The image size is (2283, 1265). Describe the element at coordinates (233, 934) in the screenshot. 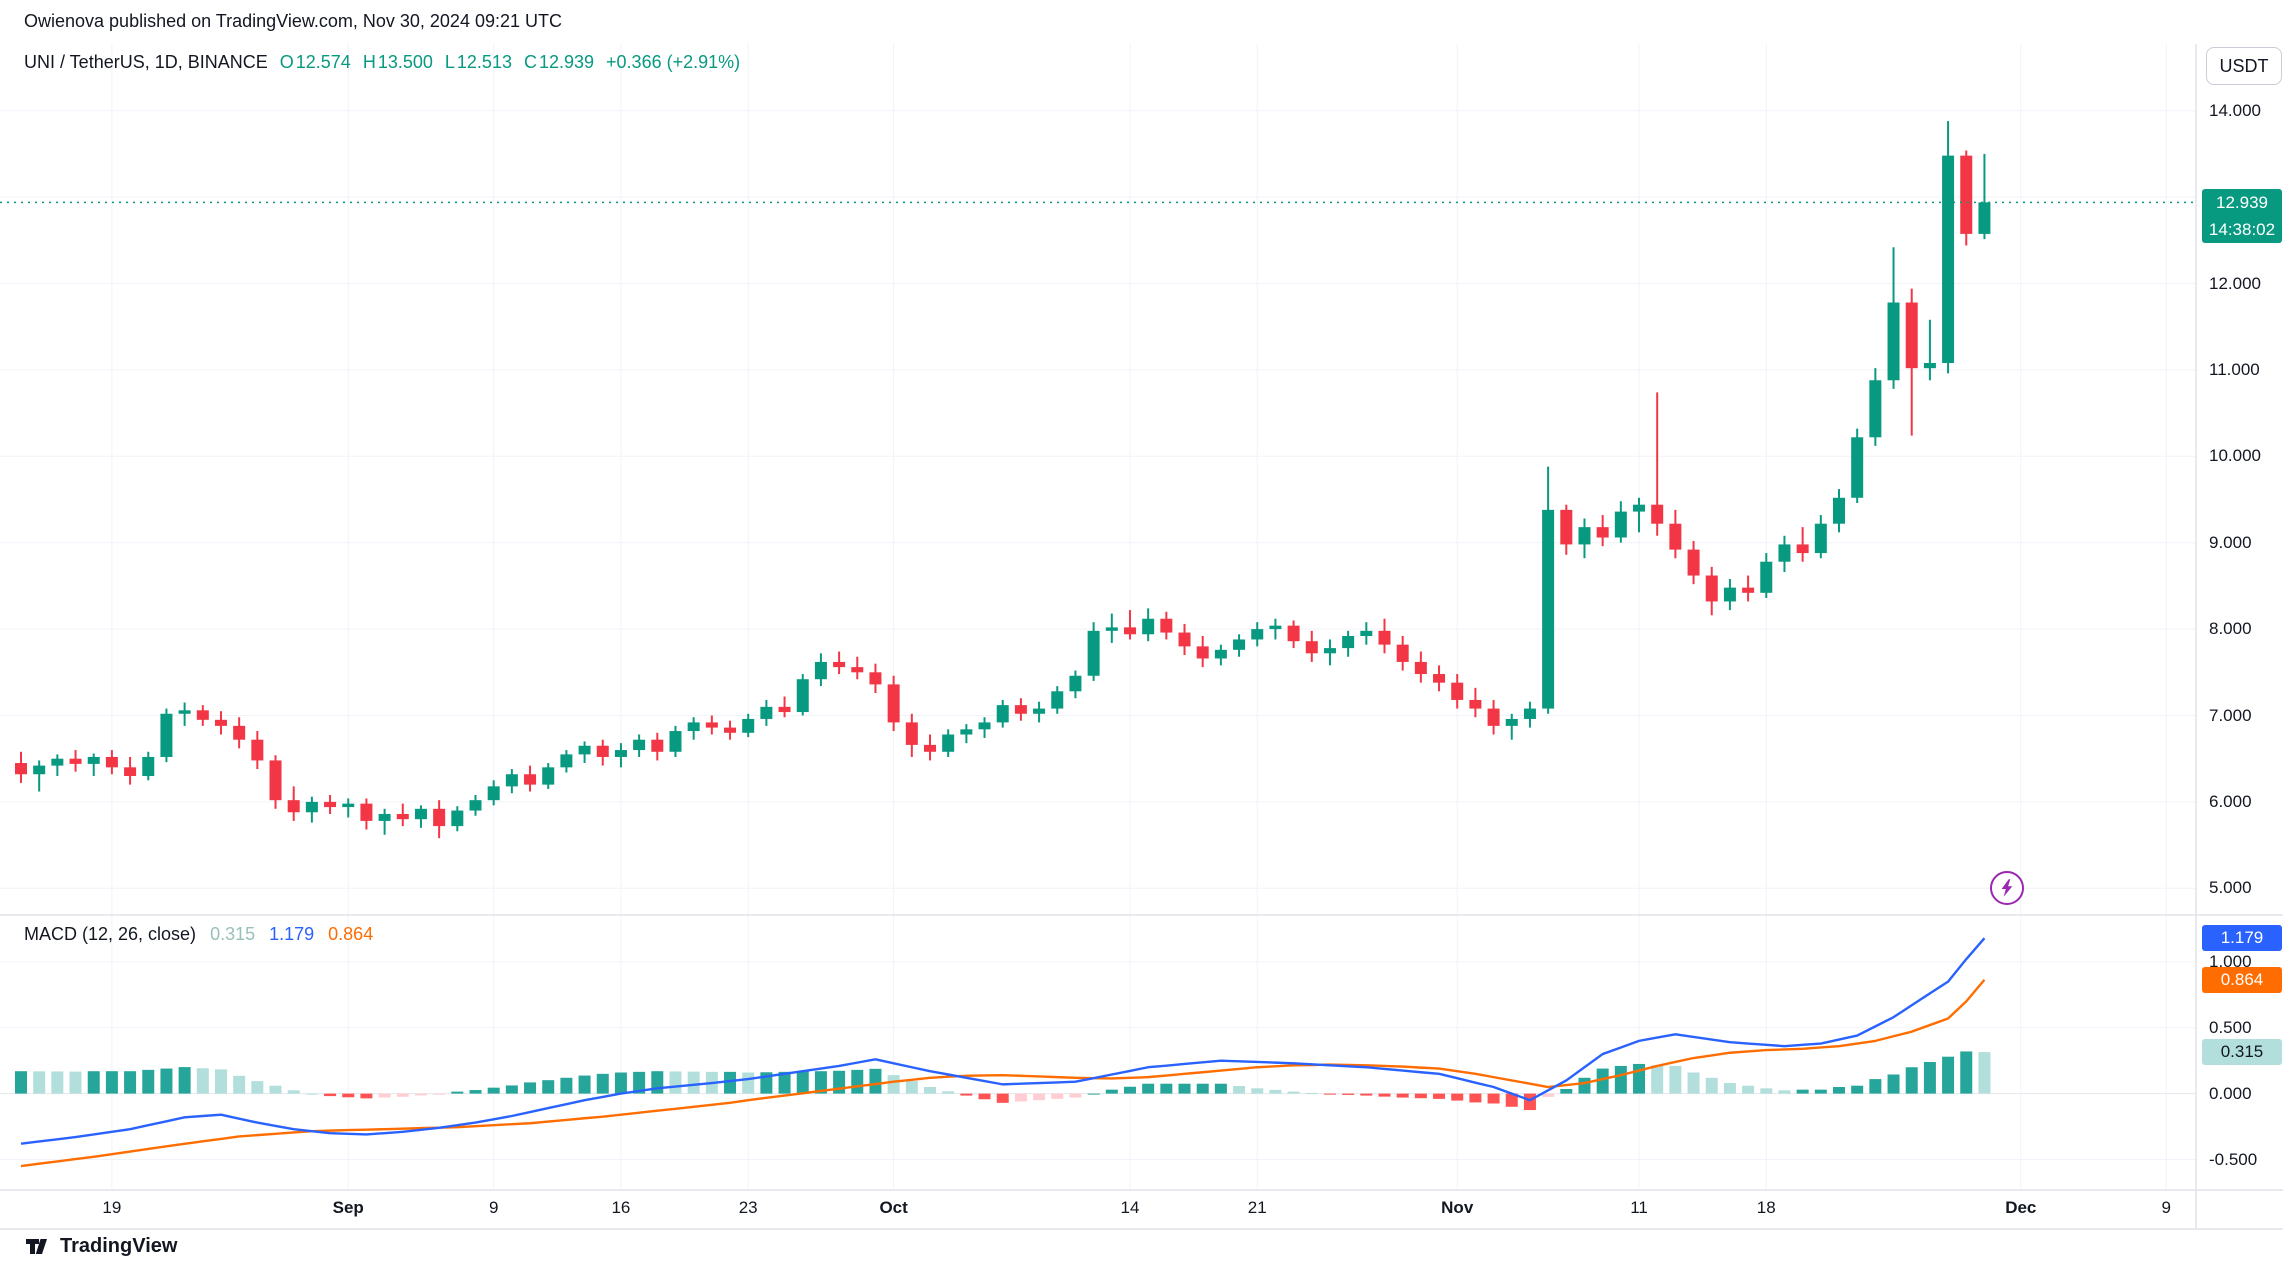

I see `macd-hist-value: 0.315` at that location.